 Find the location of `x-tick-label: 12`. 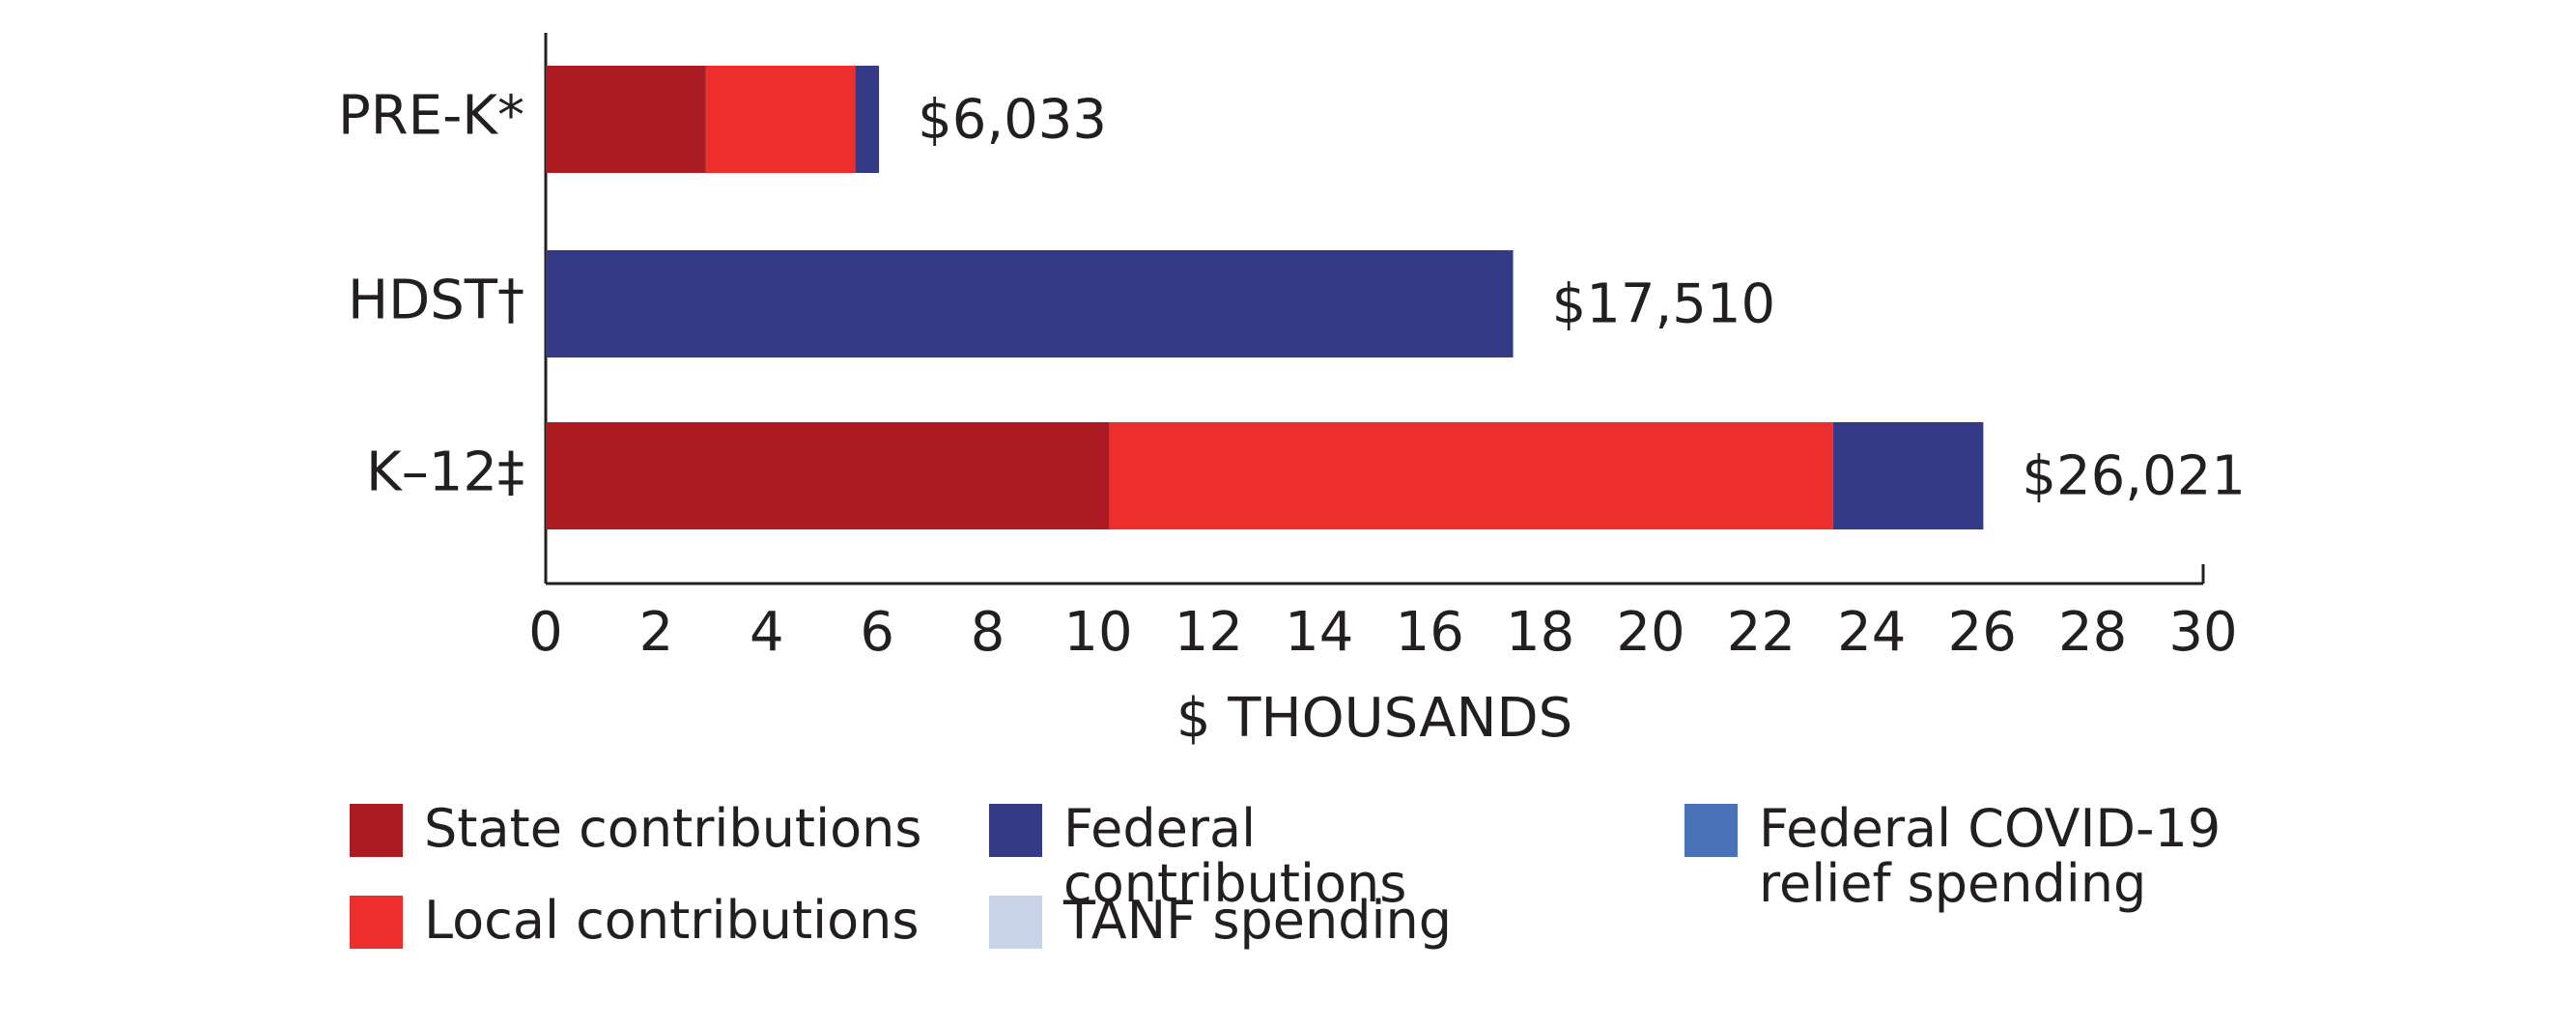

x-tick-label: 12 is located at coordinates (1209, 632).